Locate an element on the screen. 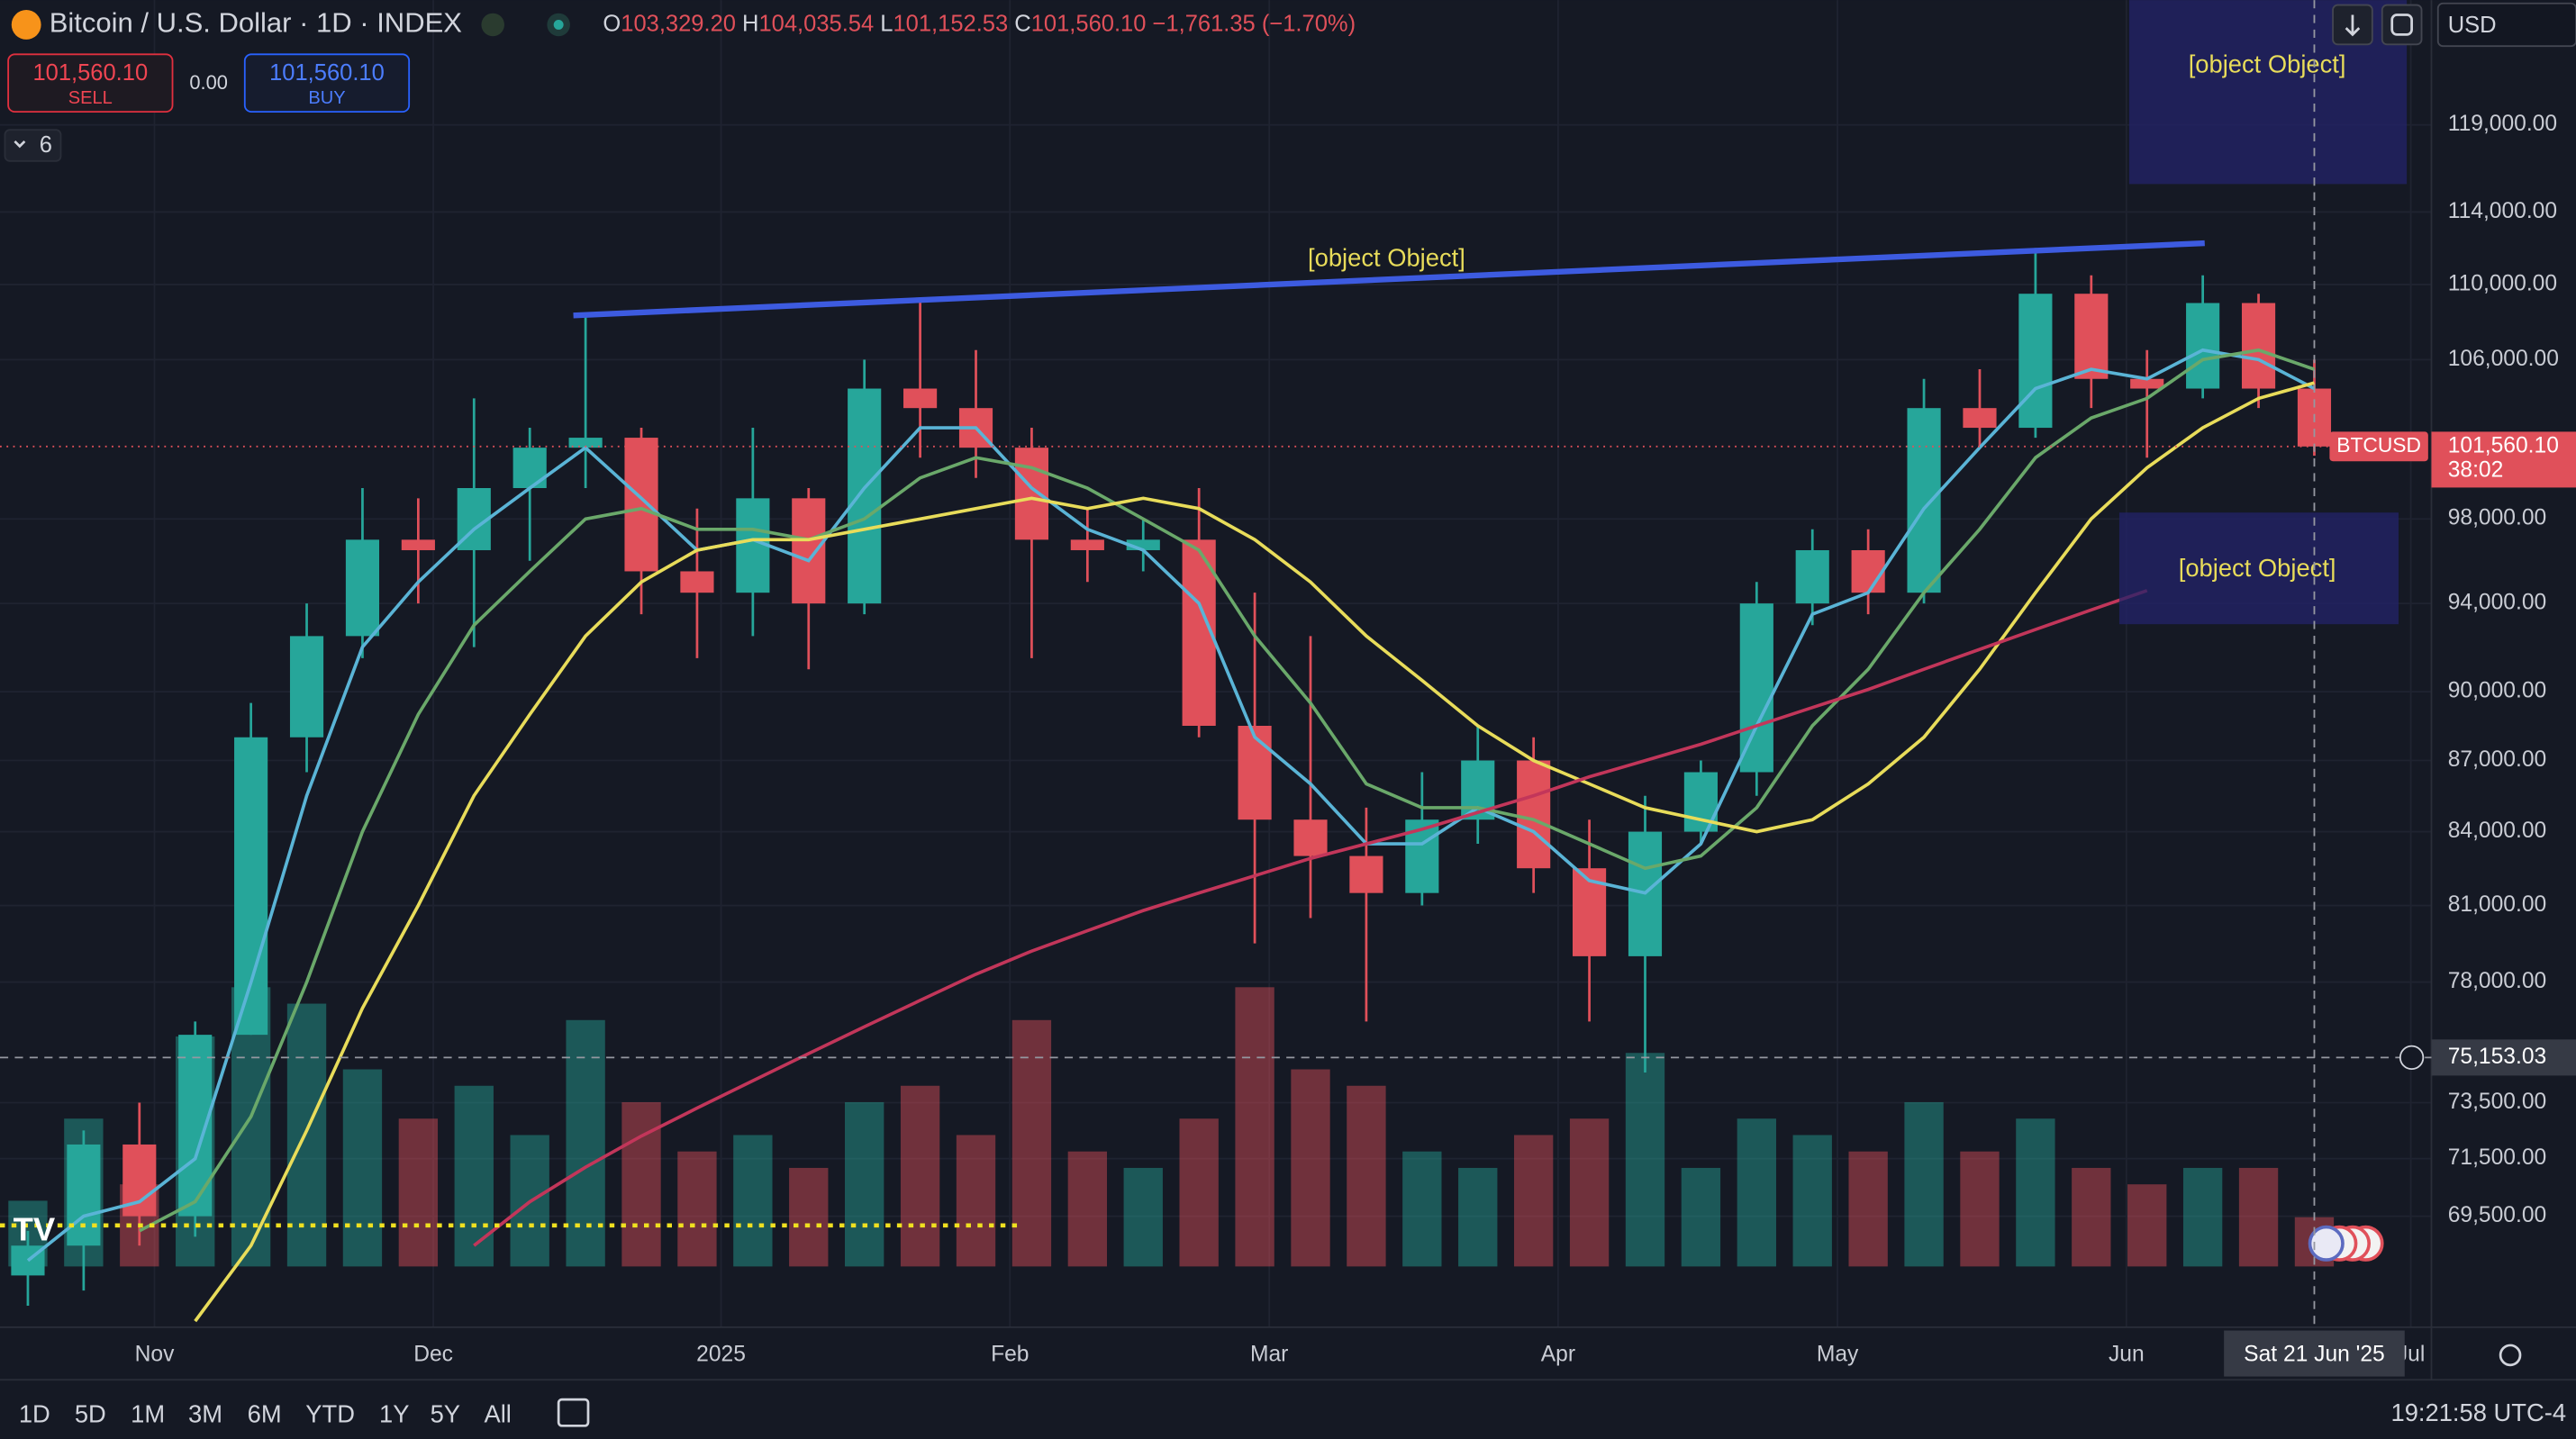  spread: 0.00 is located at coordinates (208, 82).